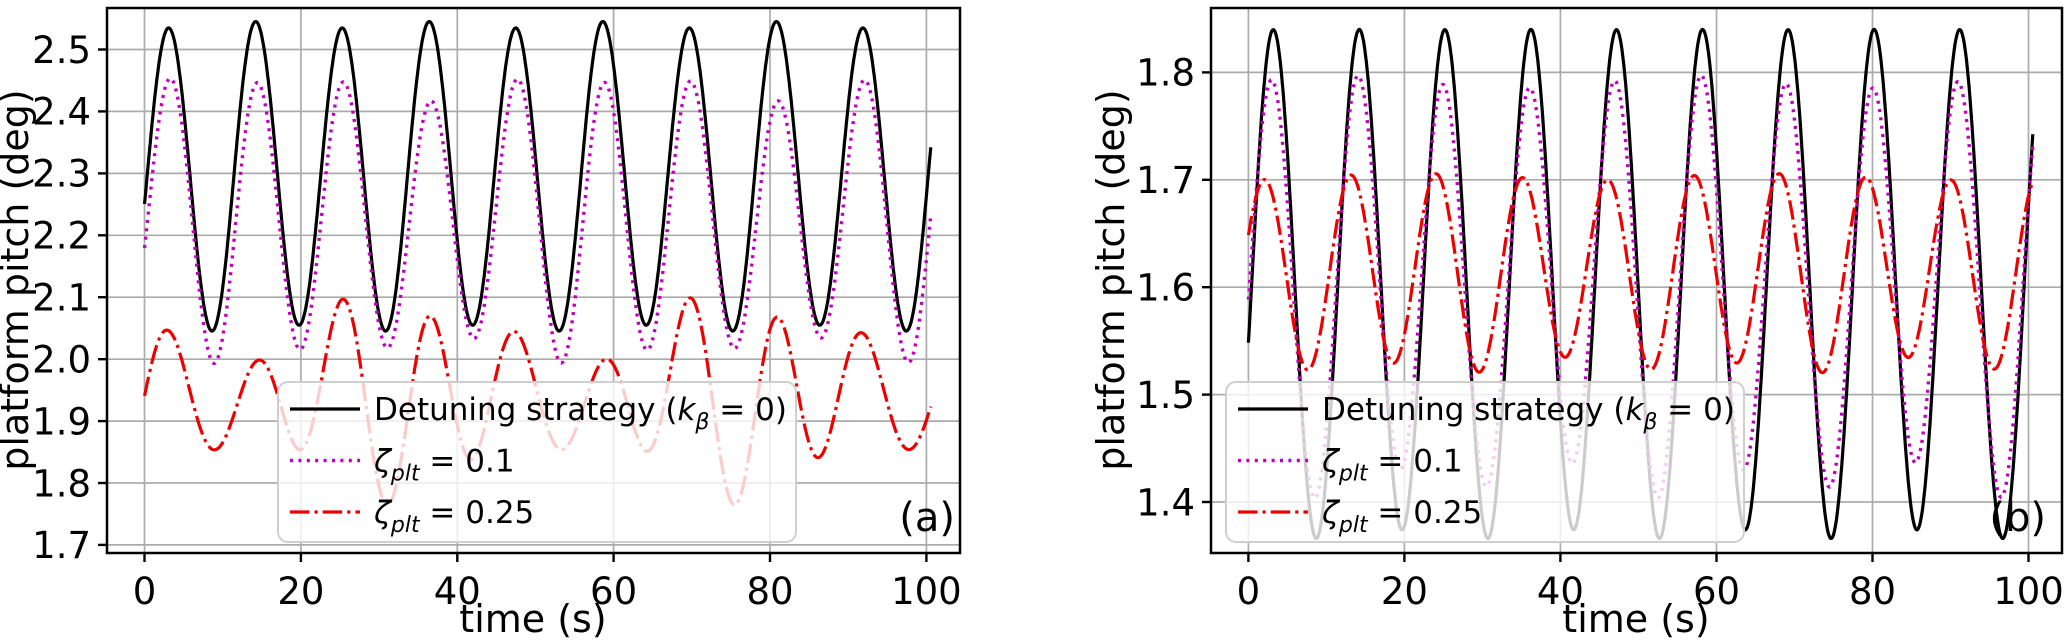 This screenshot has height=641, width=2066. I want to click on y-tick-label: 1.5, so click(1165, 395).